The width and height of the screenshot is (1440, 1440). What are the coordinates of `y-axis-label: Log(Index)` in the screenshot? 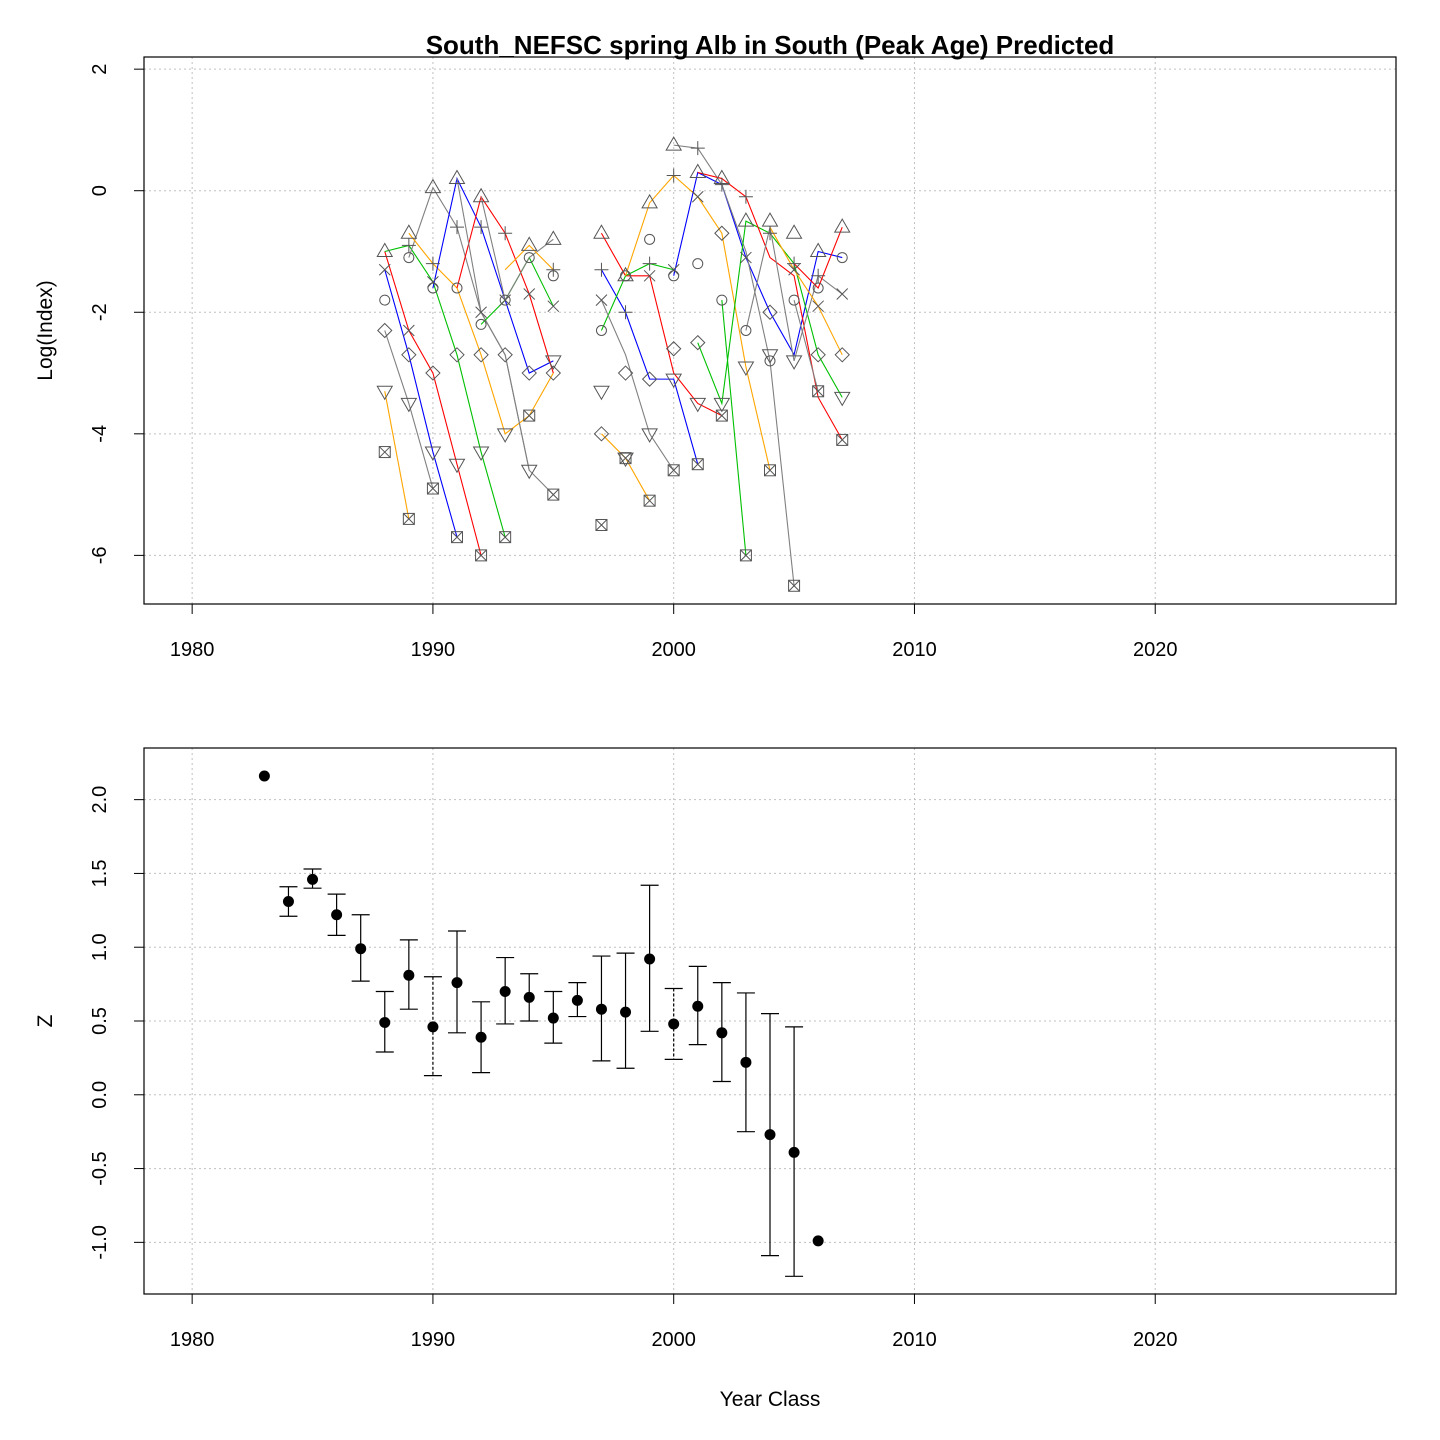 It's located at (45, 330).